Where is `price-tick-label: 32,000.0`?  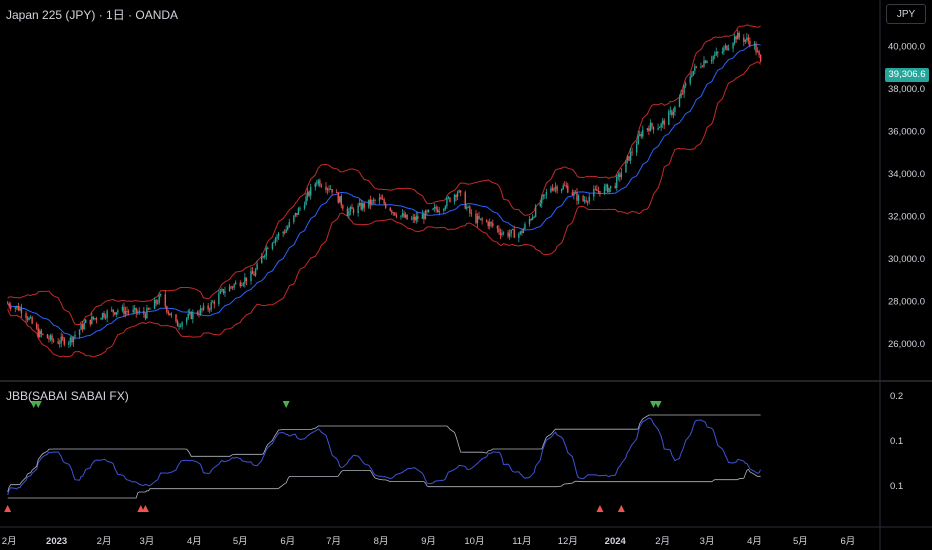 price-tick-label: 32,000.0 is located at coordinates (906, 217).